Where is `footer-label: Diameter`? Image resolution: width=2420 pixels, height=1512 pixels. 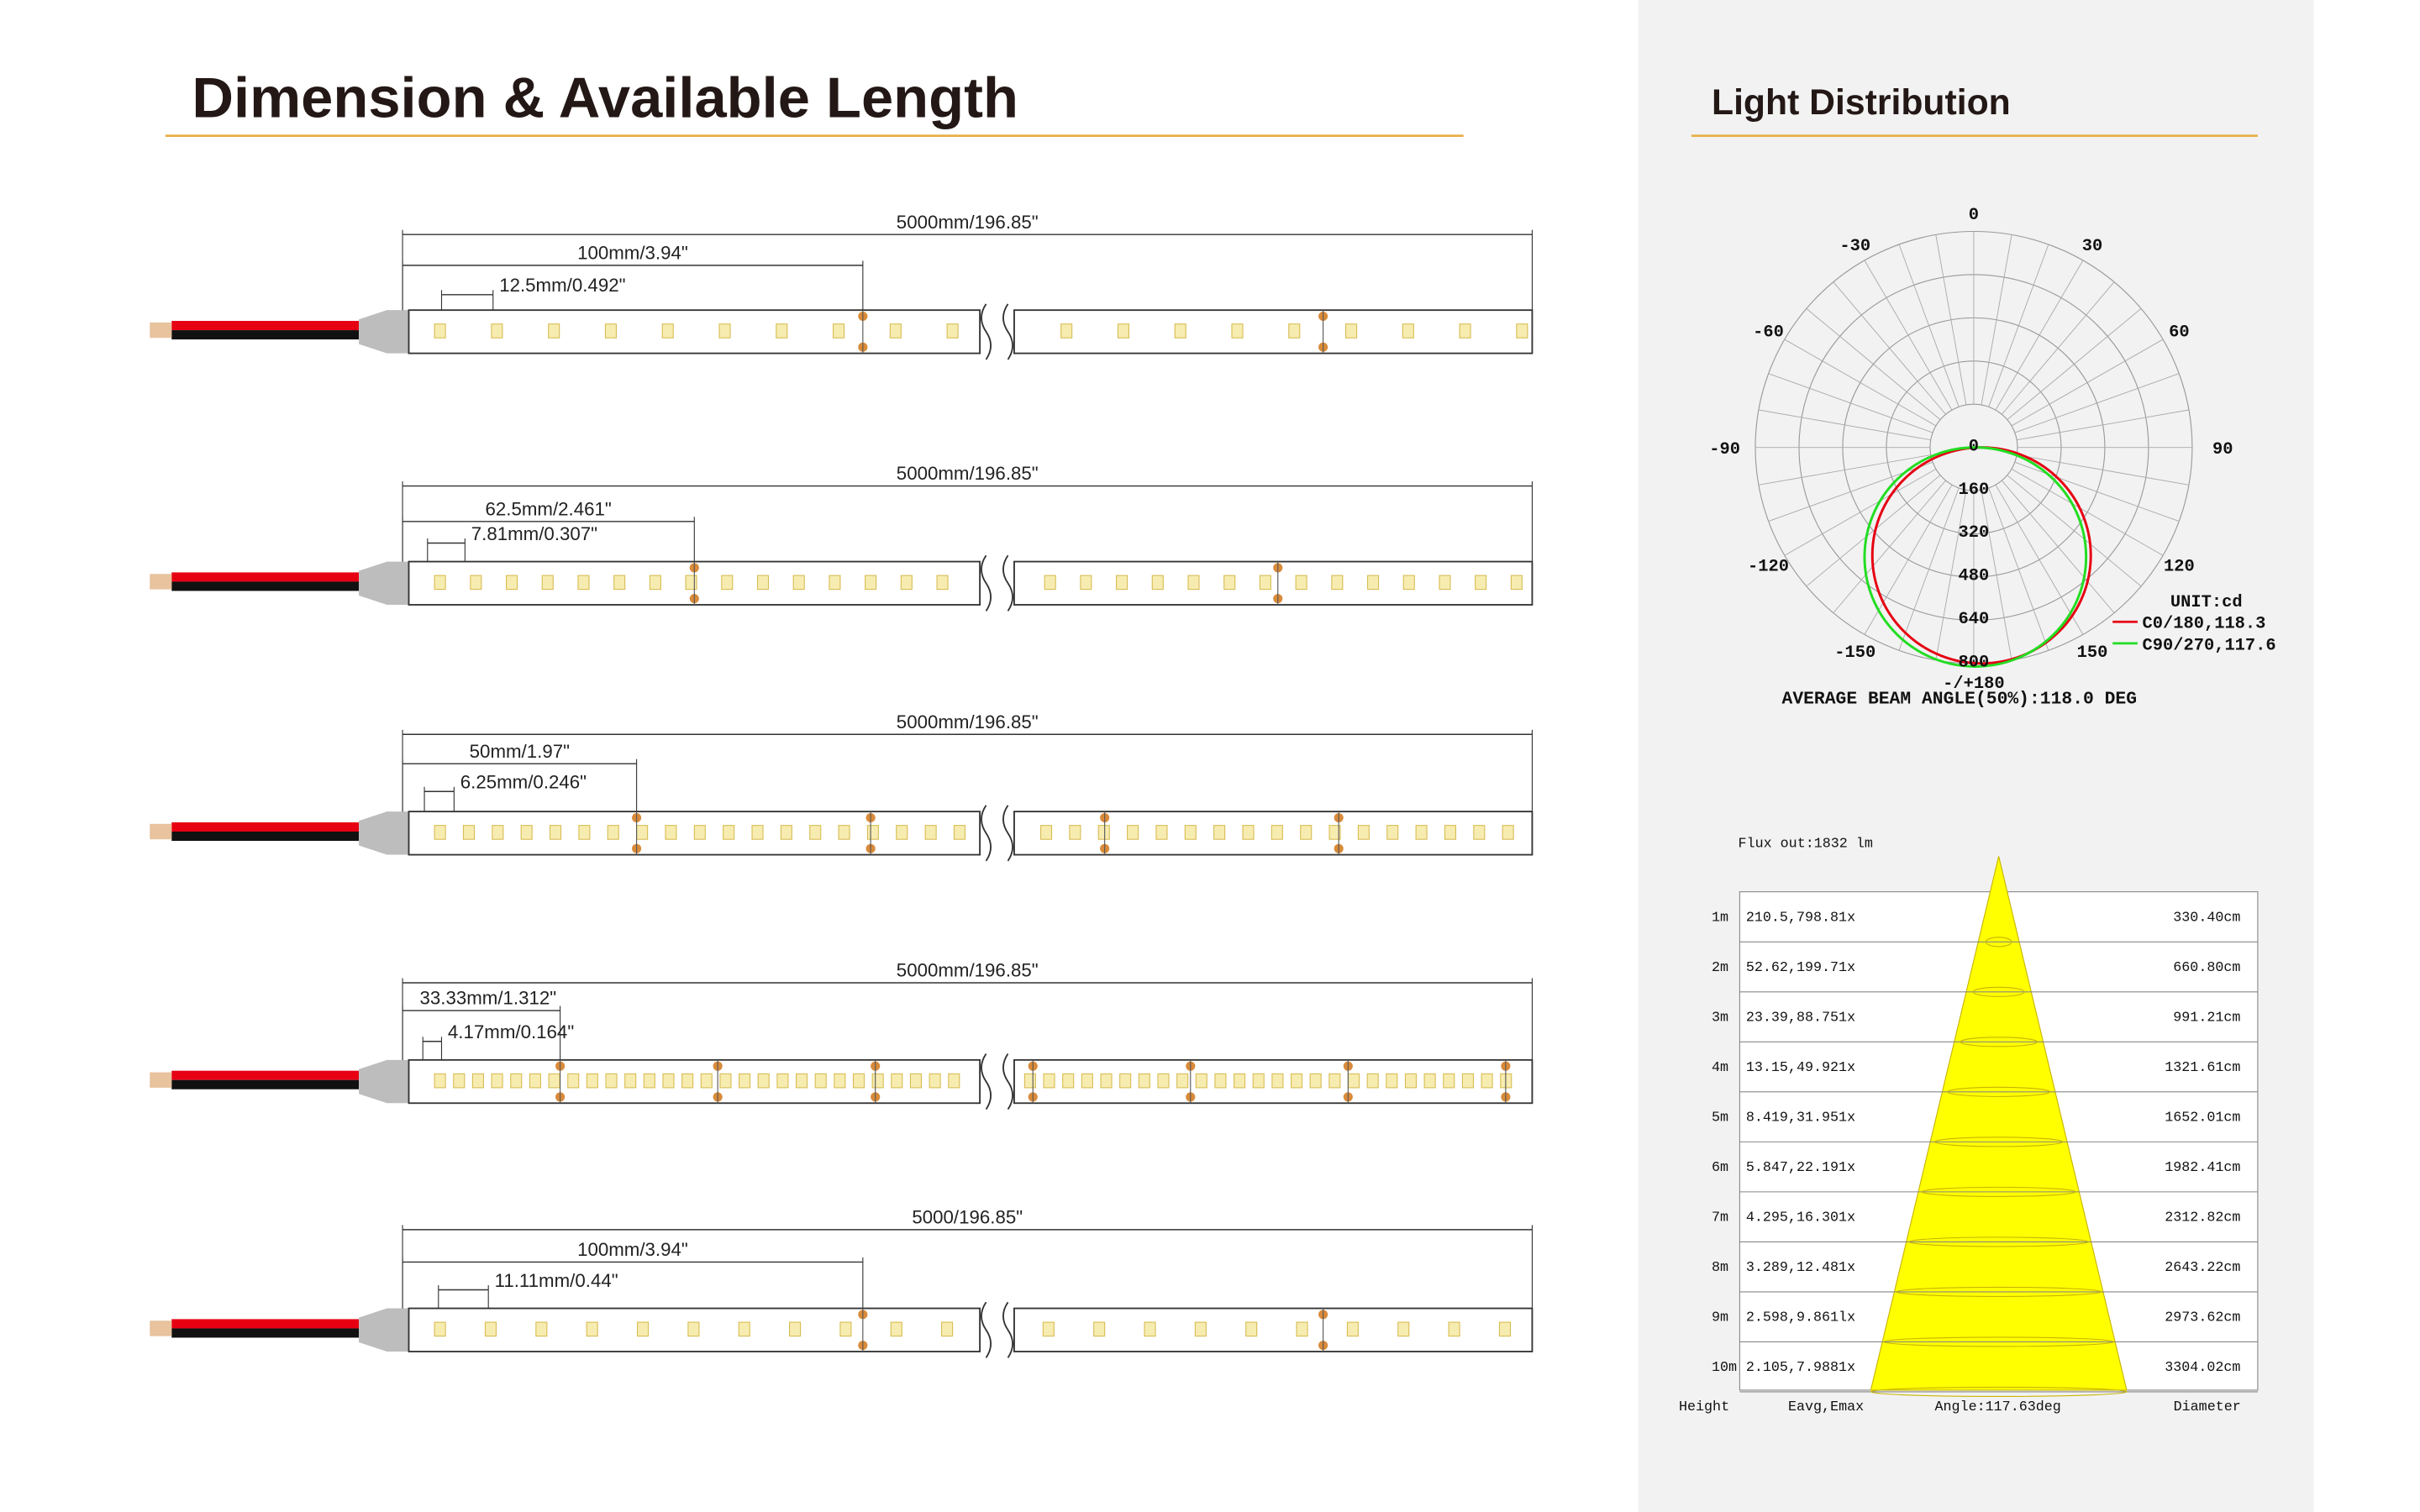
footer-label: Diameter is located at coordinates (2208, 1407).